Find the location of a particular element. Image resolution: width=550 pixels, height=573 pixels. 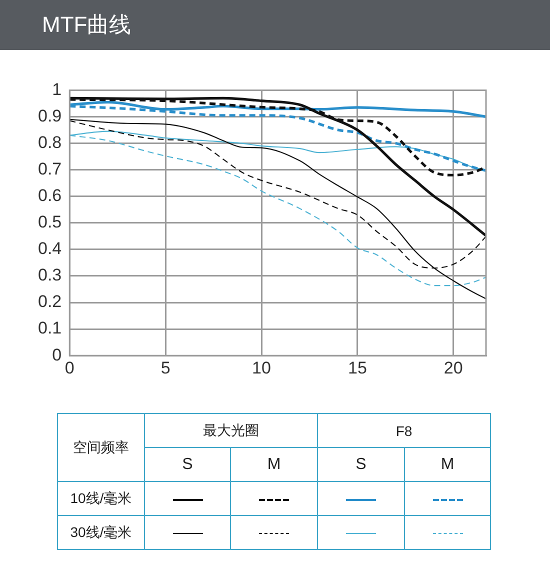

chart-title: MTF曲线 is located at coordinates (87, 24).